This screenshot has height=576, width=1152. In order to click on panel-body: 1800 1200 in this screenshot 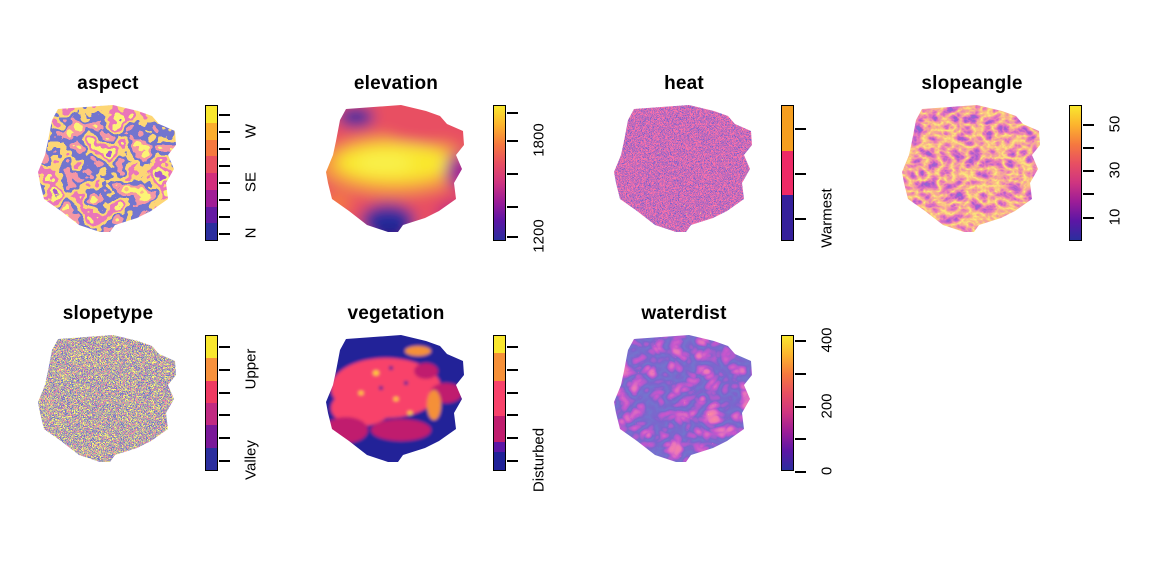, I will do `click(432, 178)`.